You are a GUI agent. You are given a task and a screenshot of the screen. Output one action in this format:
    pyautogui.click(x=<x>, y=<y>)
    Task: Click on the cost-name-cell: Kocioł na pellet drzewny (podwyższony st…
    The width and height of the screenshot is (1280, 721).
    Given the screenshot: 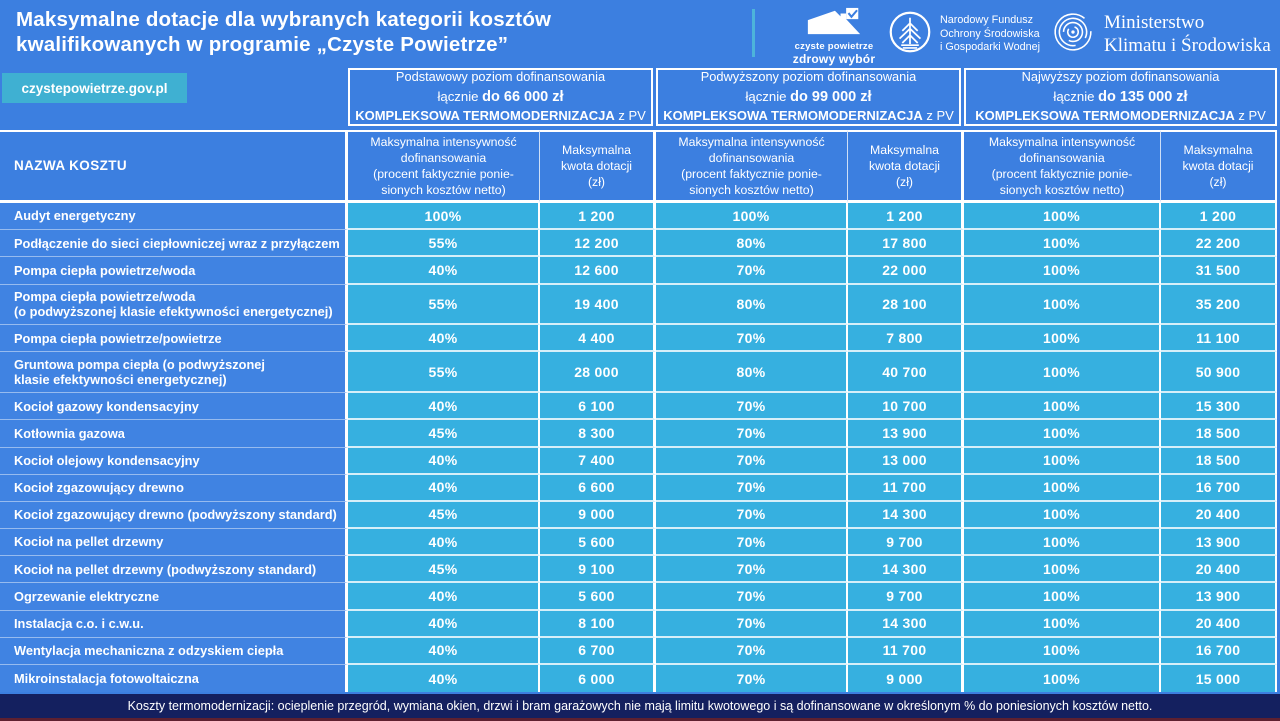 What is the action you would take?
    pyautogui.click(x=174, y=570)
    